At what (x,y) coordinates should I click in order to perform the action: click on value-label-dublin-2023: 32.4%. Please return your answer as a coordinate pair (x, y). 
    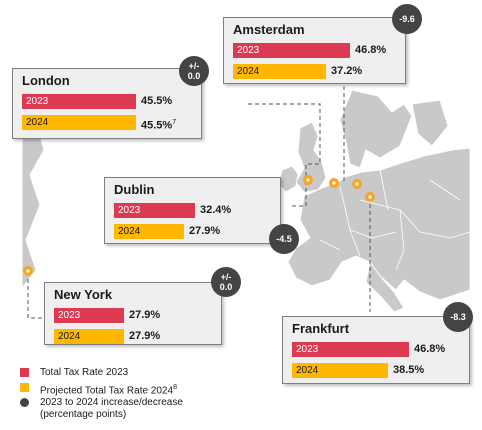
    Looking at the image, I should click on (216, 210).